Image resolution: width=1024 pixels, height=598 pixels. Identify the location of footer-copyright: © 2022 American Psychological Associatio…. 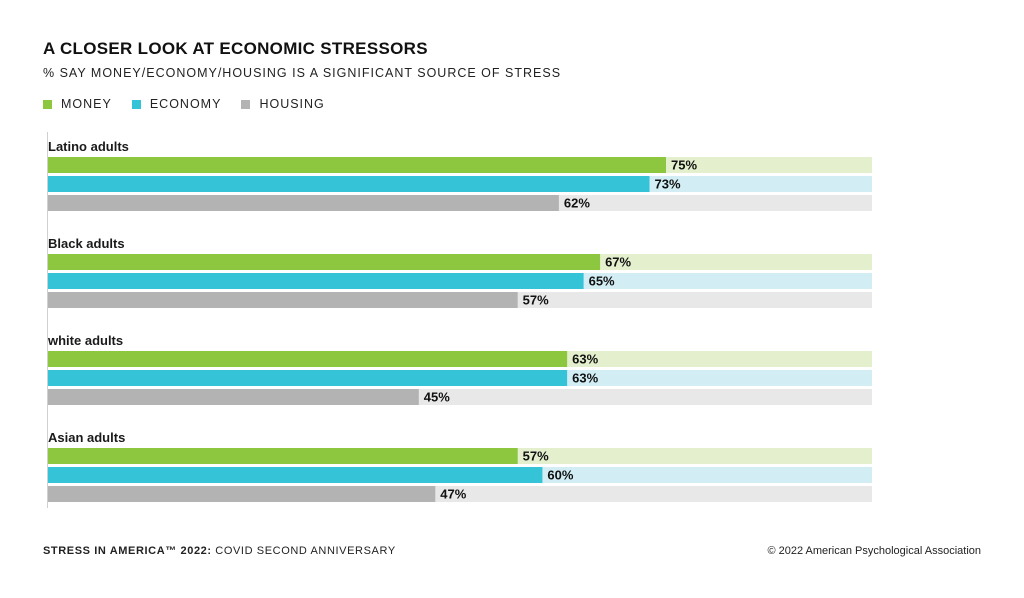
(874, 551).